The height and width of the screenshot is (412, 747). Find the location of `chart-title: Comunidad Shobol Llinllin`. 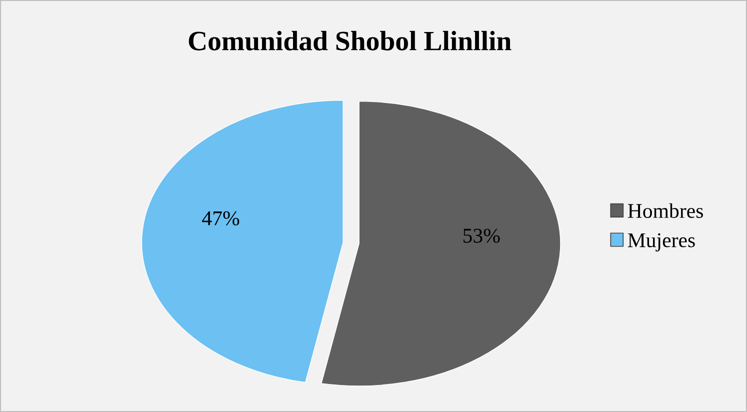

chart-title: Comunidad Shobol Llinllin is located at coordinates (350, 40).